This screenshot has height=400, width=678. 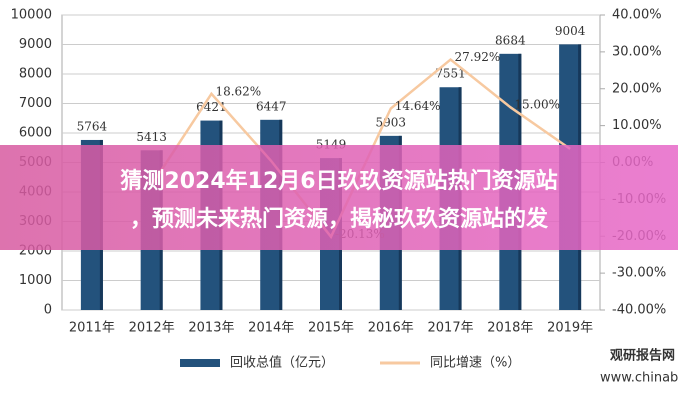 What do you see at coordinates (31, 15) in the screenshot?
I see `y-tick-label: 10000` at bounding box center [31, 15].